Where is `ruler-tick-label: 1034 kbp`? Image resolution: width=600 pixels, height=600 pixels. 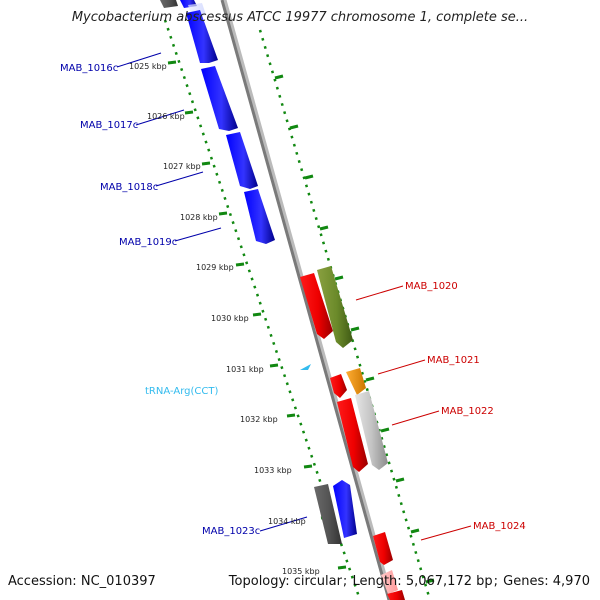
ruler-tick-label: 1034 kbp is located at coordinates (287, 521).